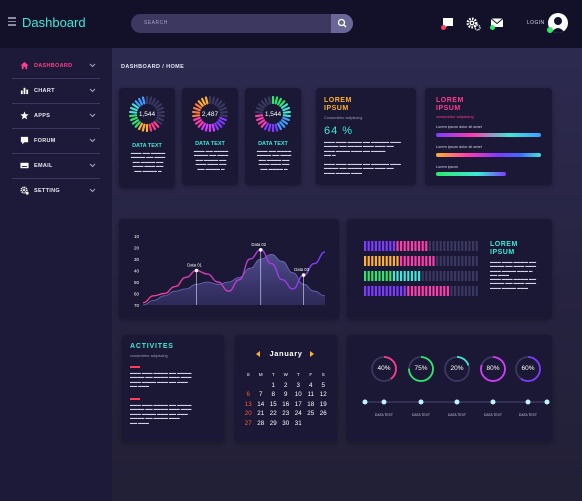 The image size is (582, 501). Describe the element at coordinates (56, 91) in the screenshot. I see `sidebar-item-chart: CHART` at that location.